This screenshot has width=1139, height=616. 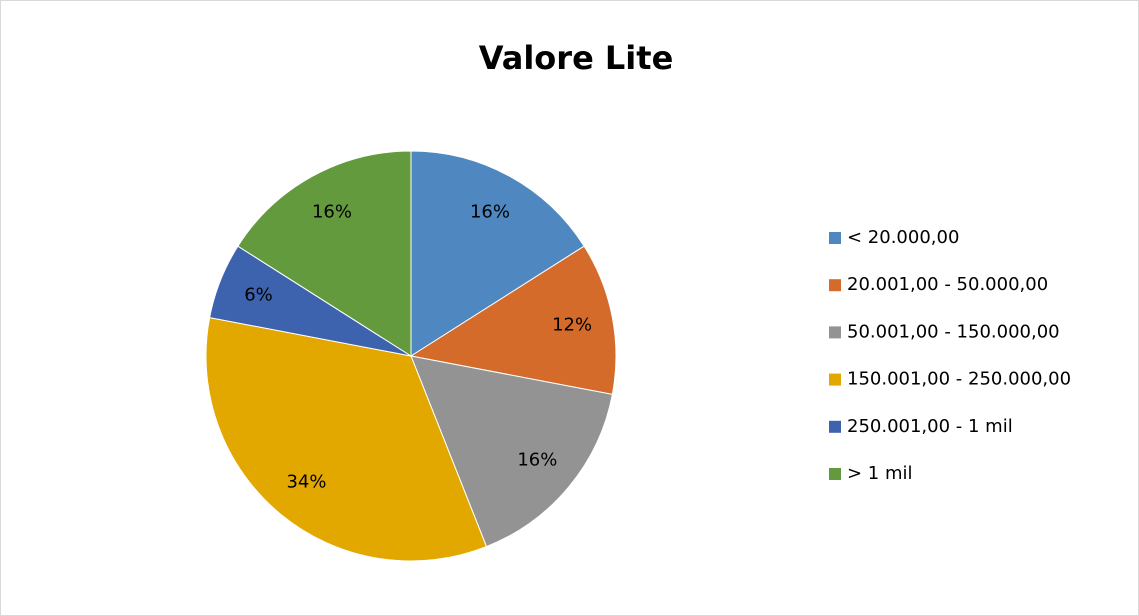 What do you see at coordinates (572, 324) in the screenshot?
I see `data-label: 12%` at bounding box center [572, 324].